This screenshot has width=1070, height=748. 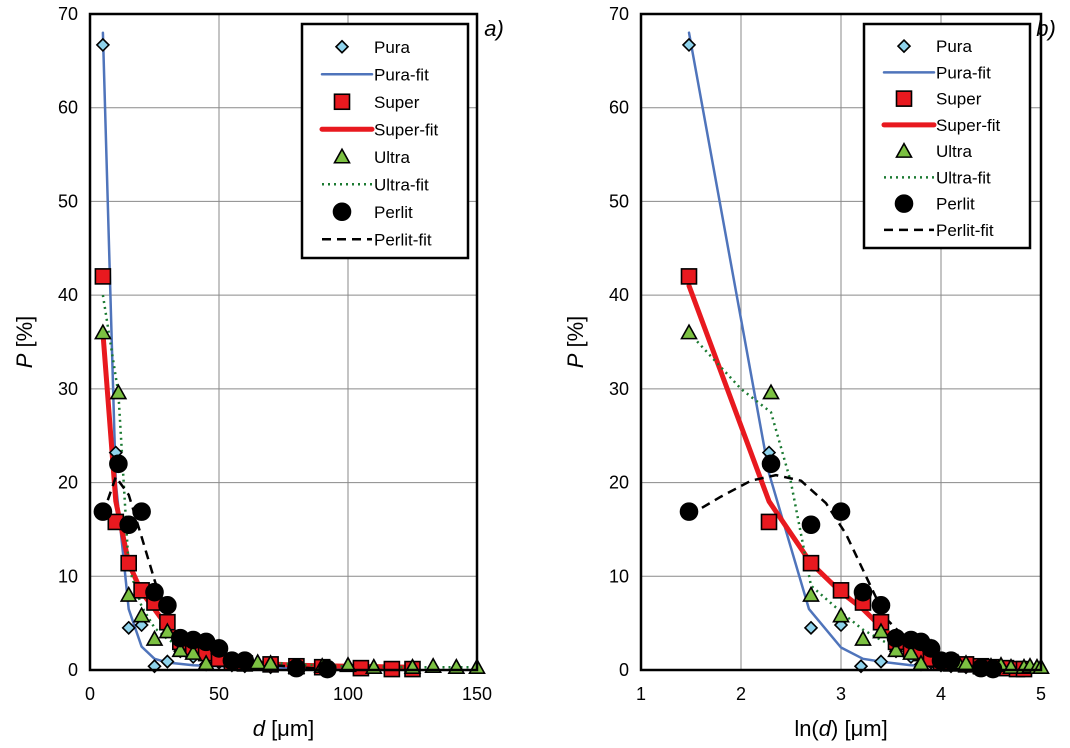 What do you see at coordinates (965, 230) in the screenshot?
I see `legend-label: Perlit-fit` at bounding box center [965, 230].